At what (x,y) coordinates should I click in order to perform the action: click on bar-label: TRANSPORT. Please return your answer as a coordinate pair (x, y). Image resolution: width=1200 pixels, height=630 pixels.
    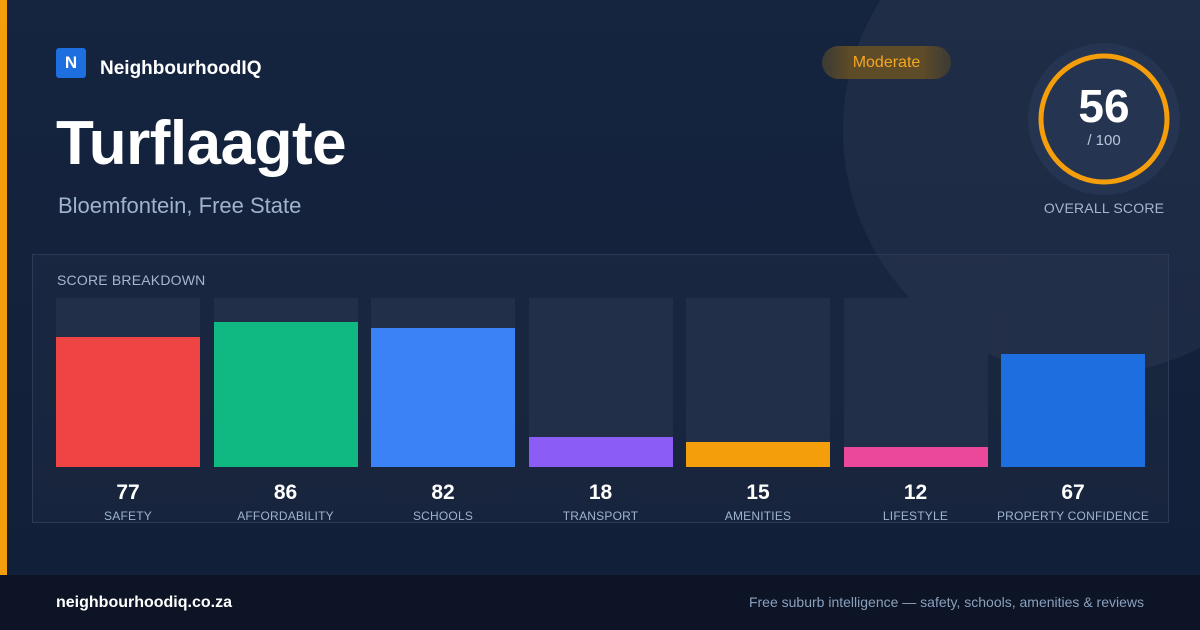
    Looking at the image, I should click on (600, 516).